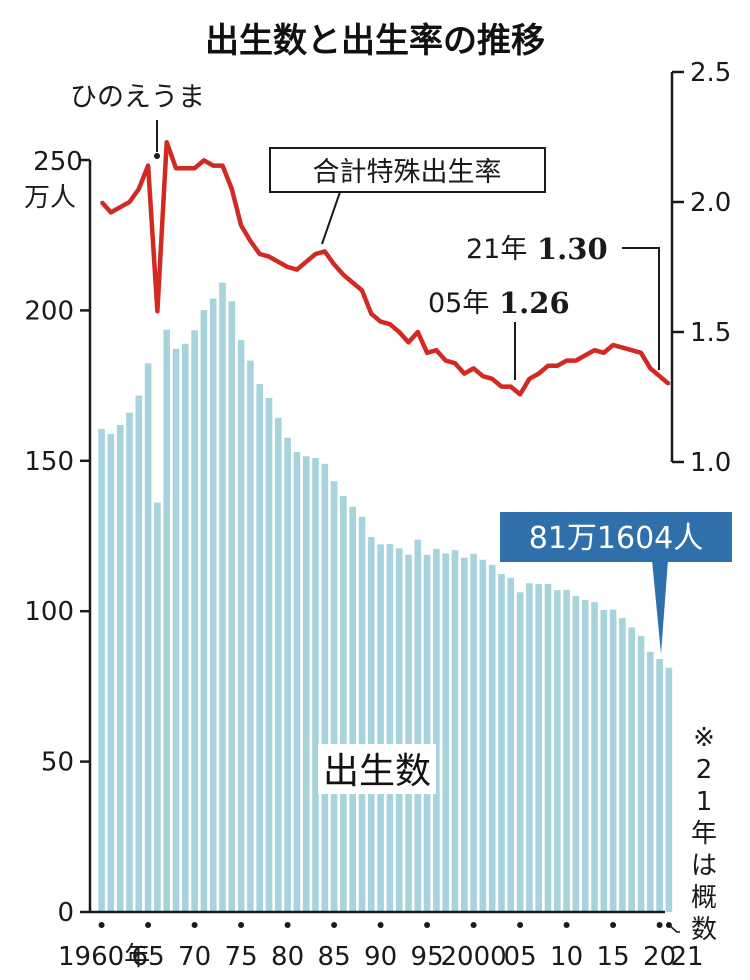 This screenshot has width=750, height=980. I want to click on note-char: は, so click(704, 866).